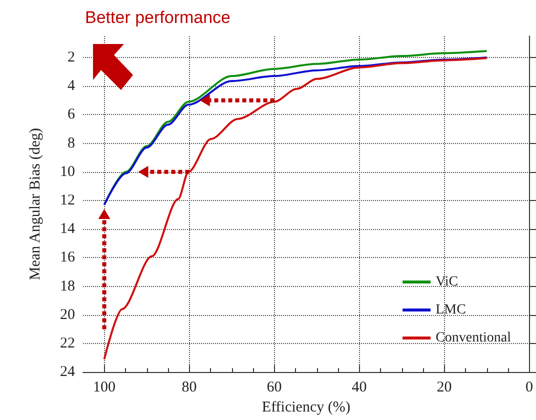 This screenshot has width=536, height=420. Describe the element at coordinates (36, 204) in the screenshot. I see `y-axis-title: Mean Angular Bias (deg)` at that location.